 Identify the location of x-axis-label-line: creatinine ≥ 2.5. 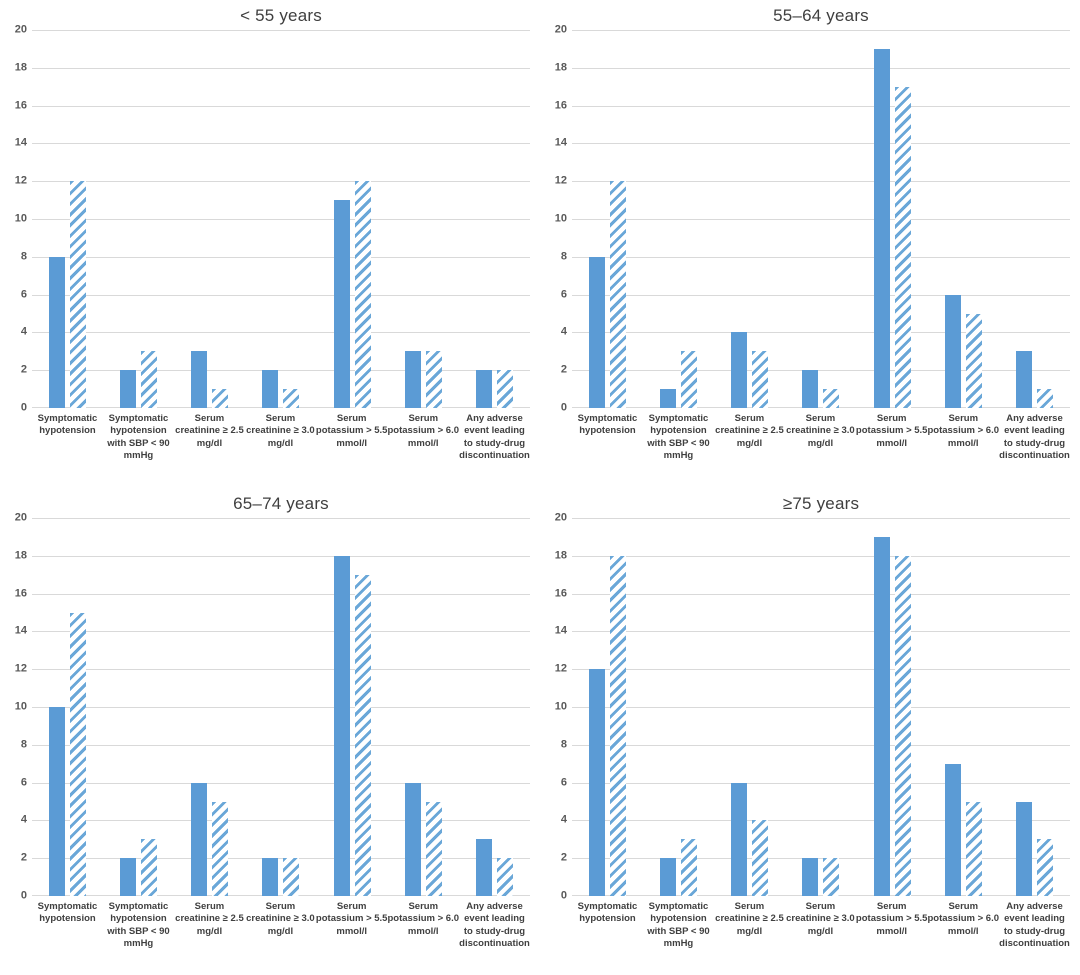
(209, 431).